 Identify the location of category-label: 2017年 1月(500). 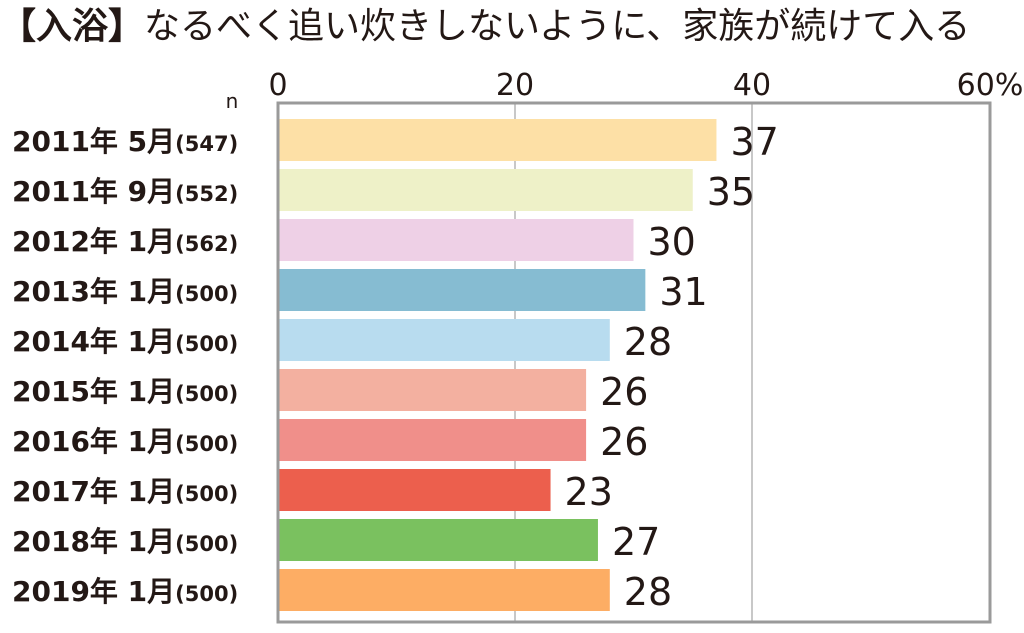
(125, 491).